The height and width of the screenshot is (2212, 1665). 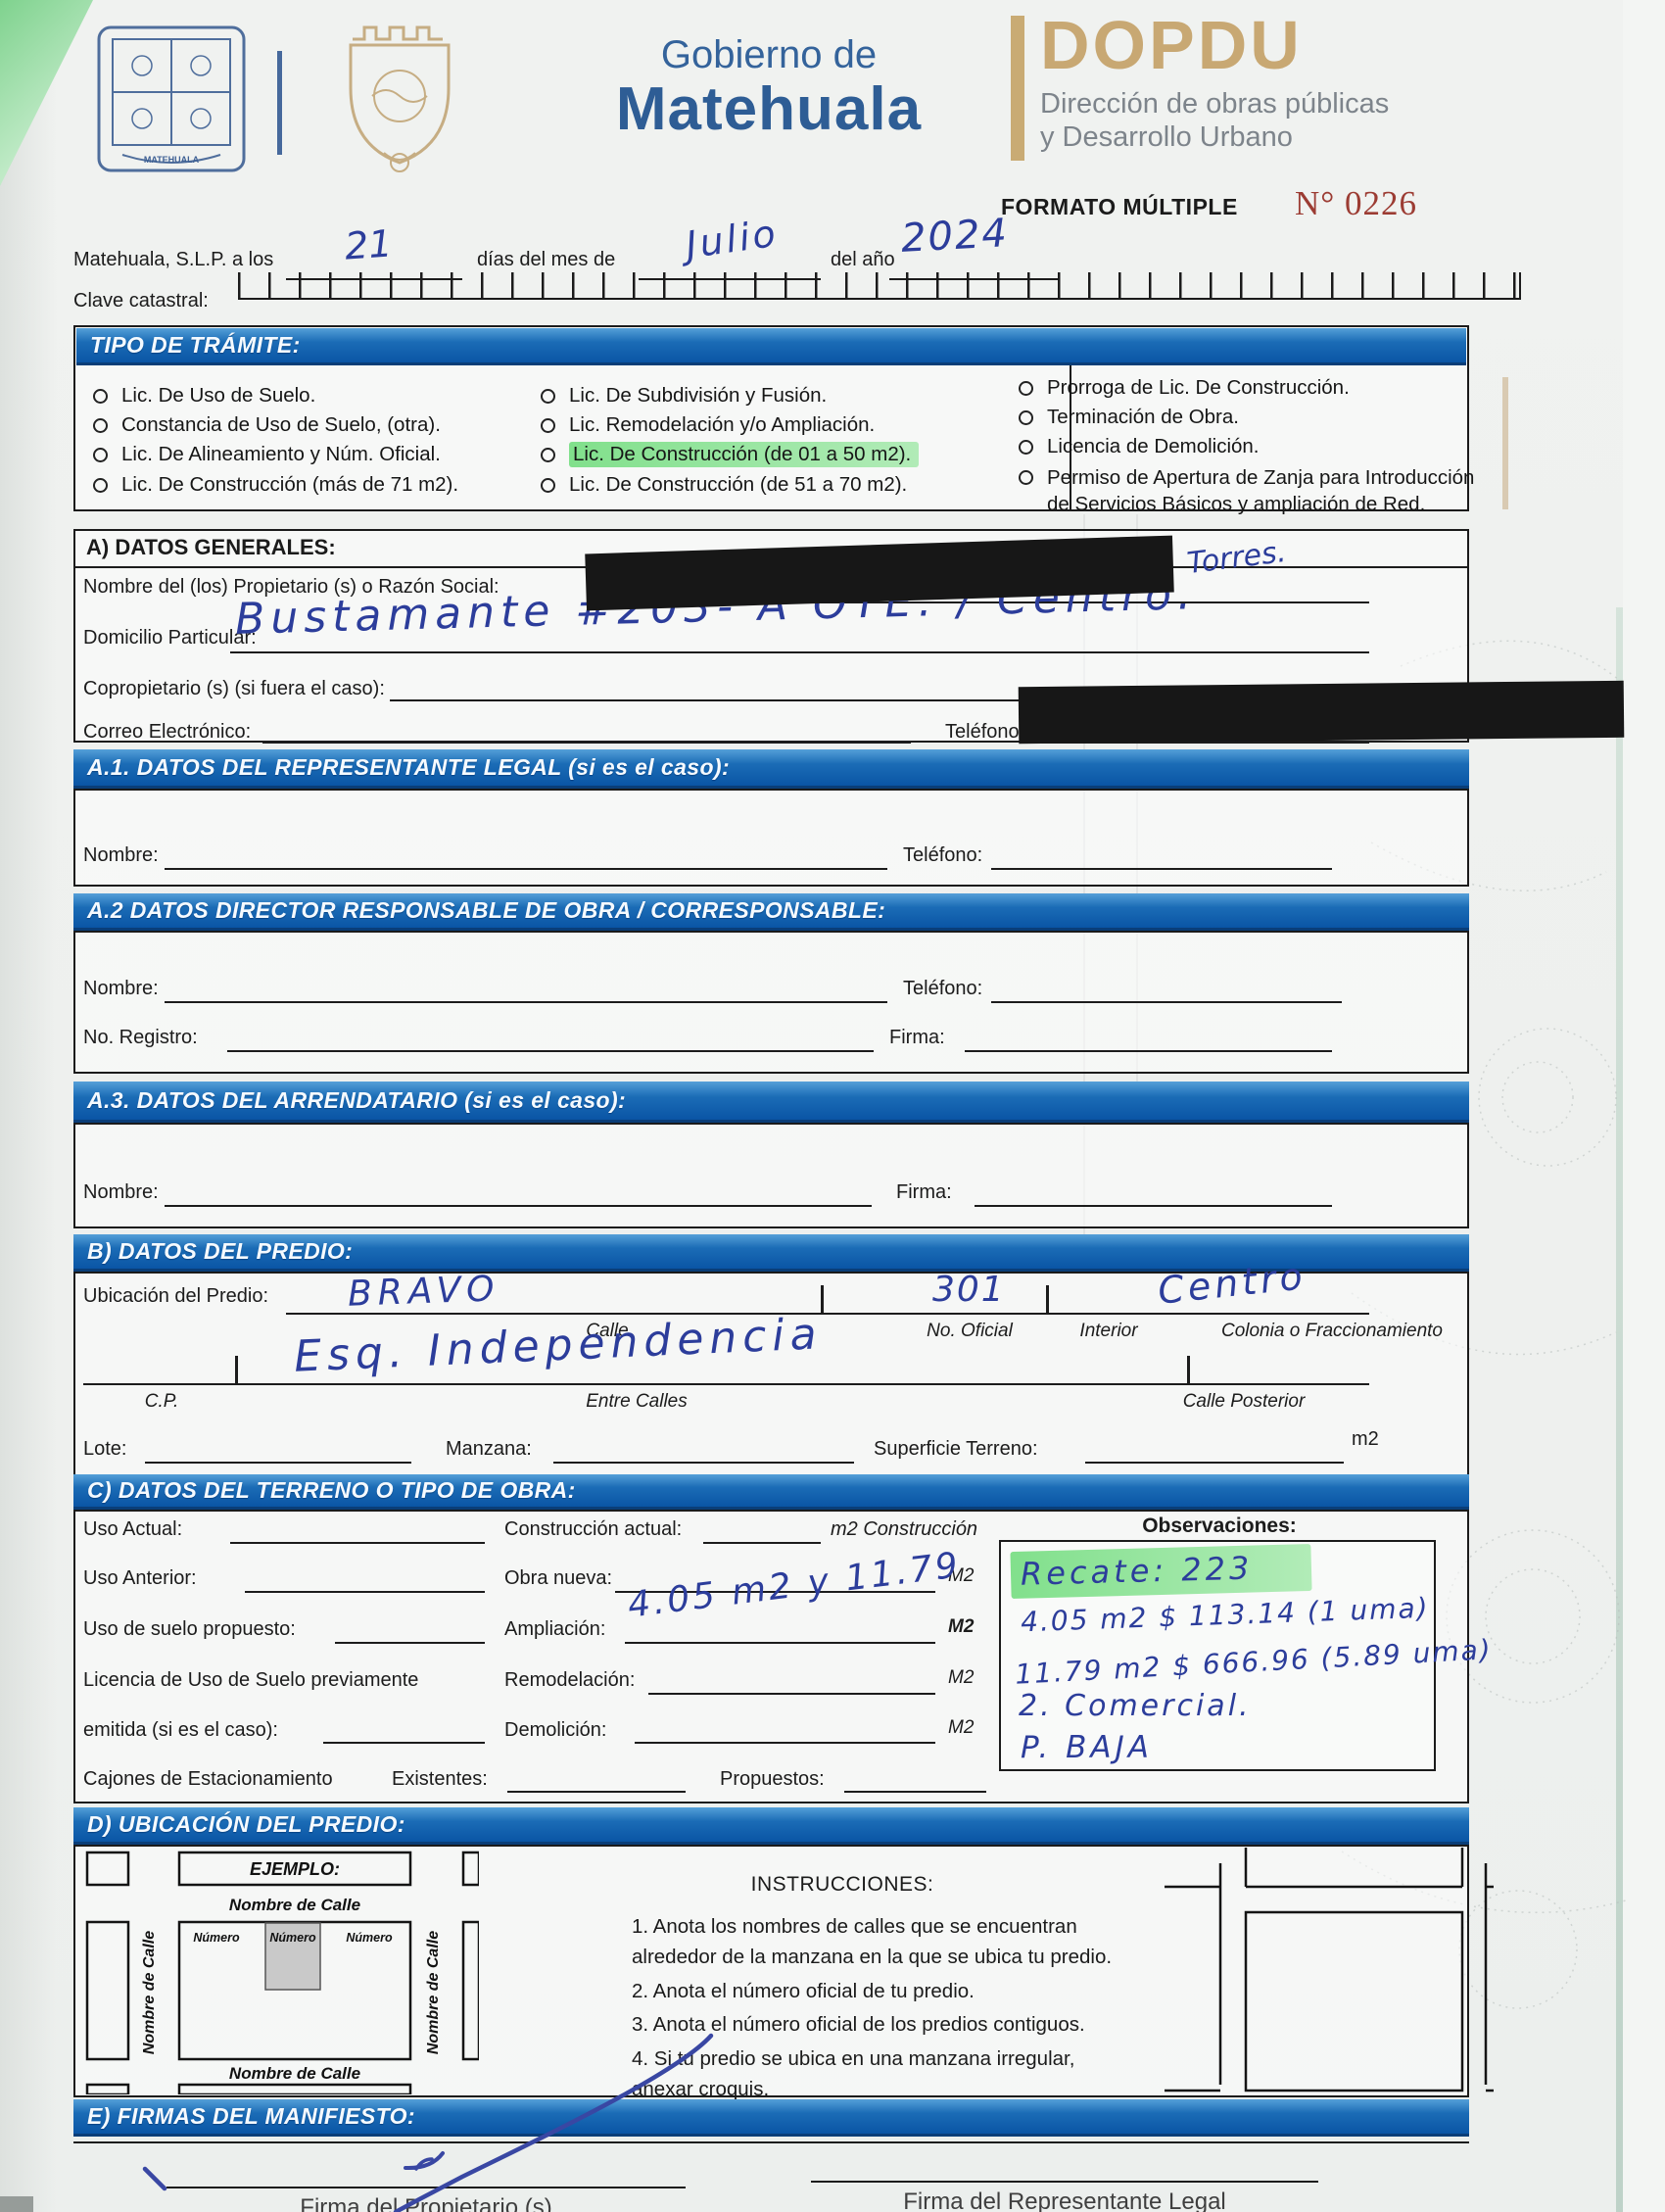 What do you see at coordinates (173, 259) in the screenshot?
I see `date-prefix: Matehuala, S.L.P. a los` at bounding box center [173, 259].